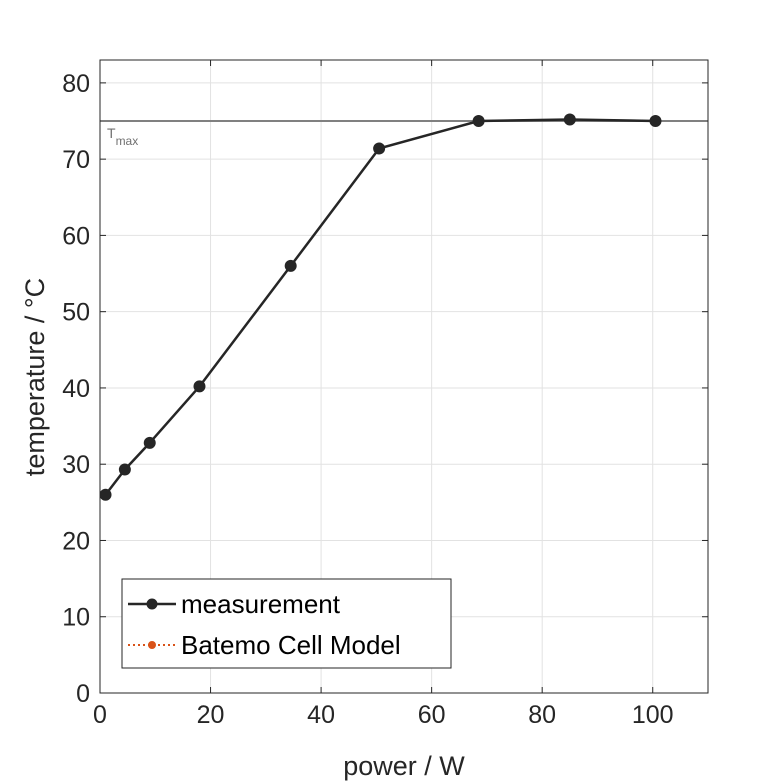  Describe the element at coordinates (76, 618) in the screenshot. I see `y-tick-label: 10` at that location.